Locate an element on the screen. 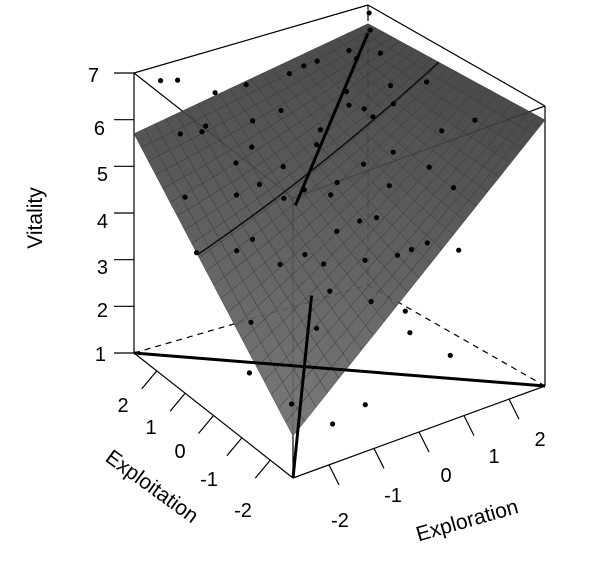 The image size is (608, 570). z-tick-label: 1 is located at coordinates (100, 355).